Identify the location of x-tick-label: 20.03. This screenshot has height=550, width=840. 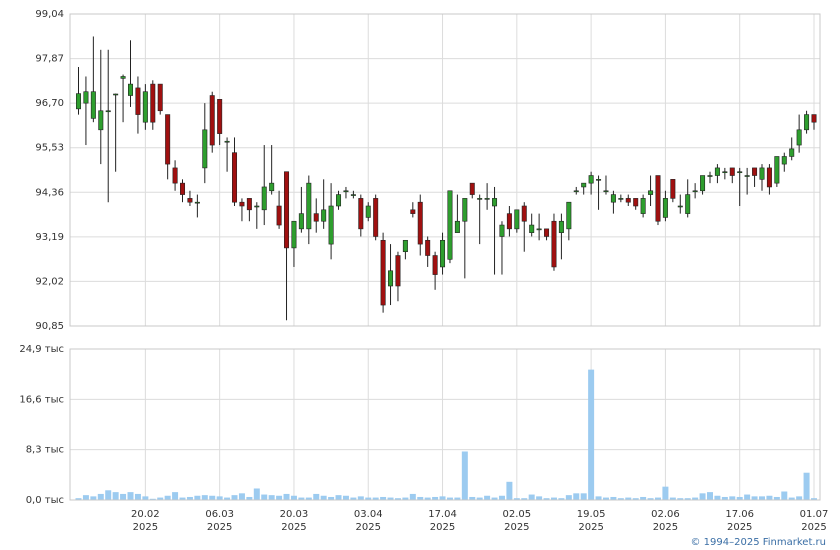
(294, 514).